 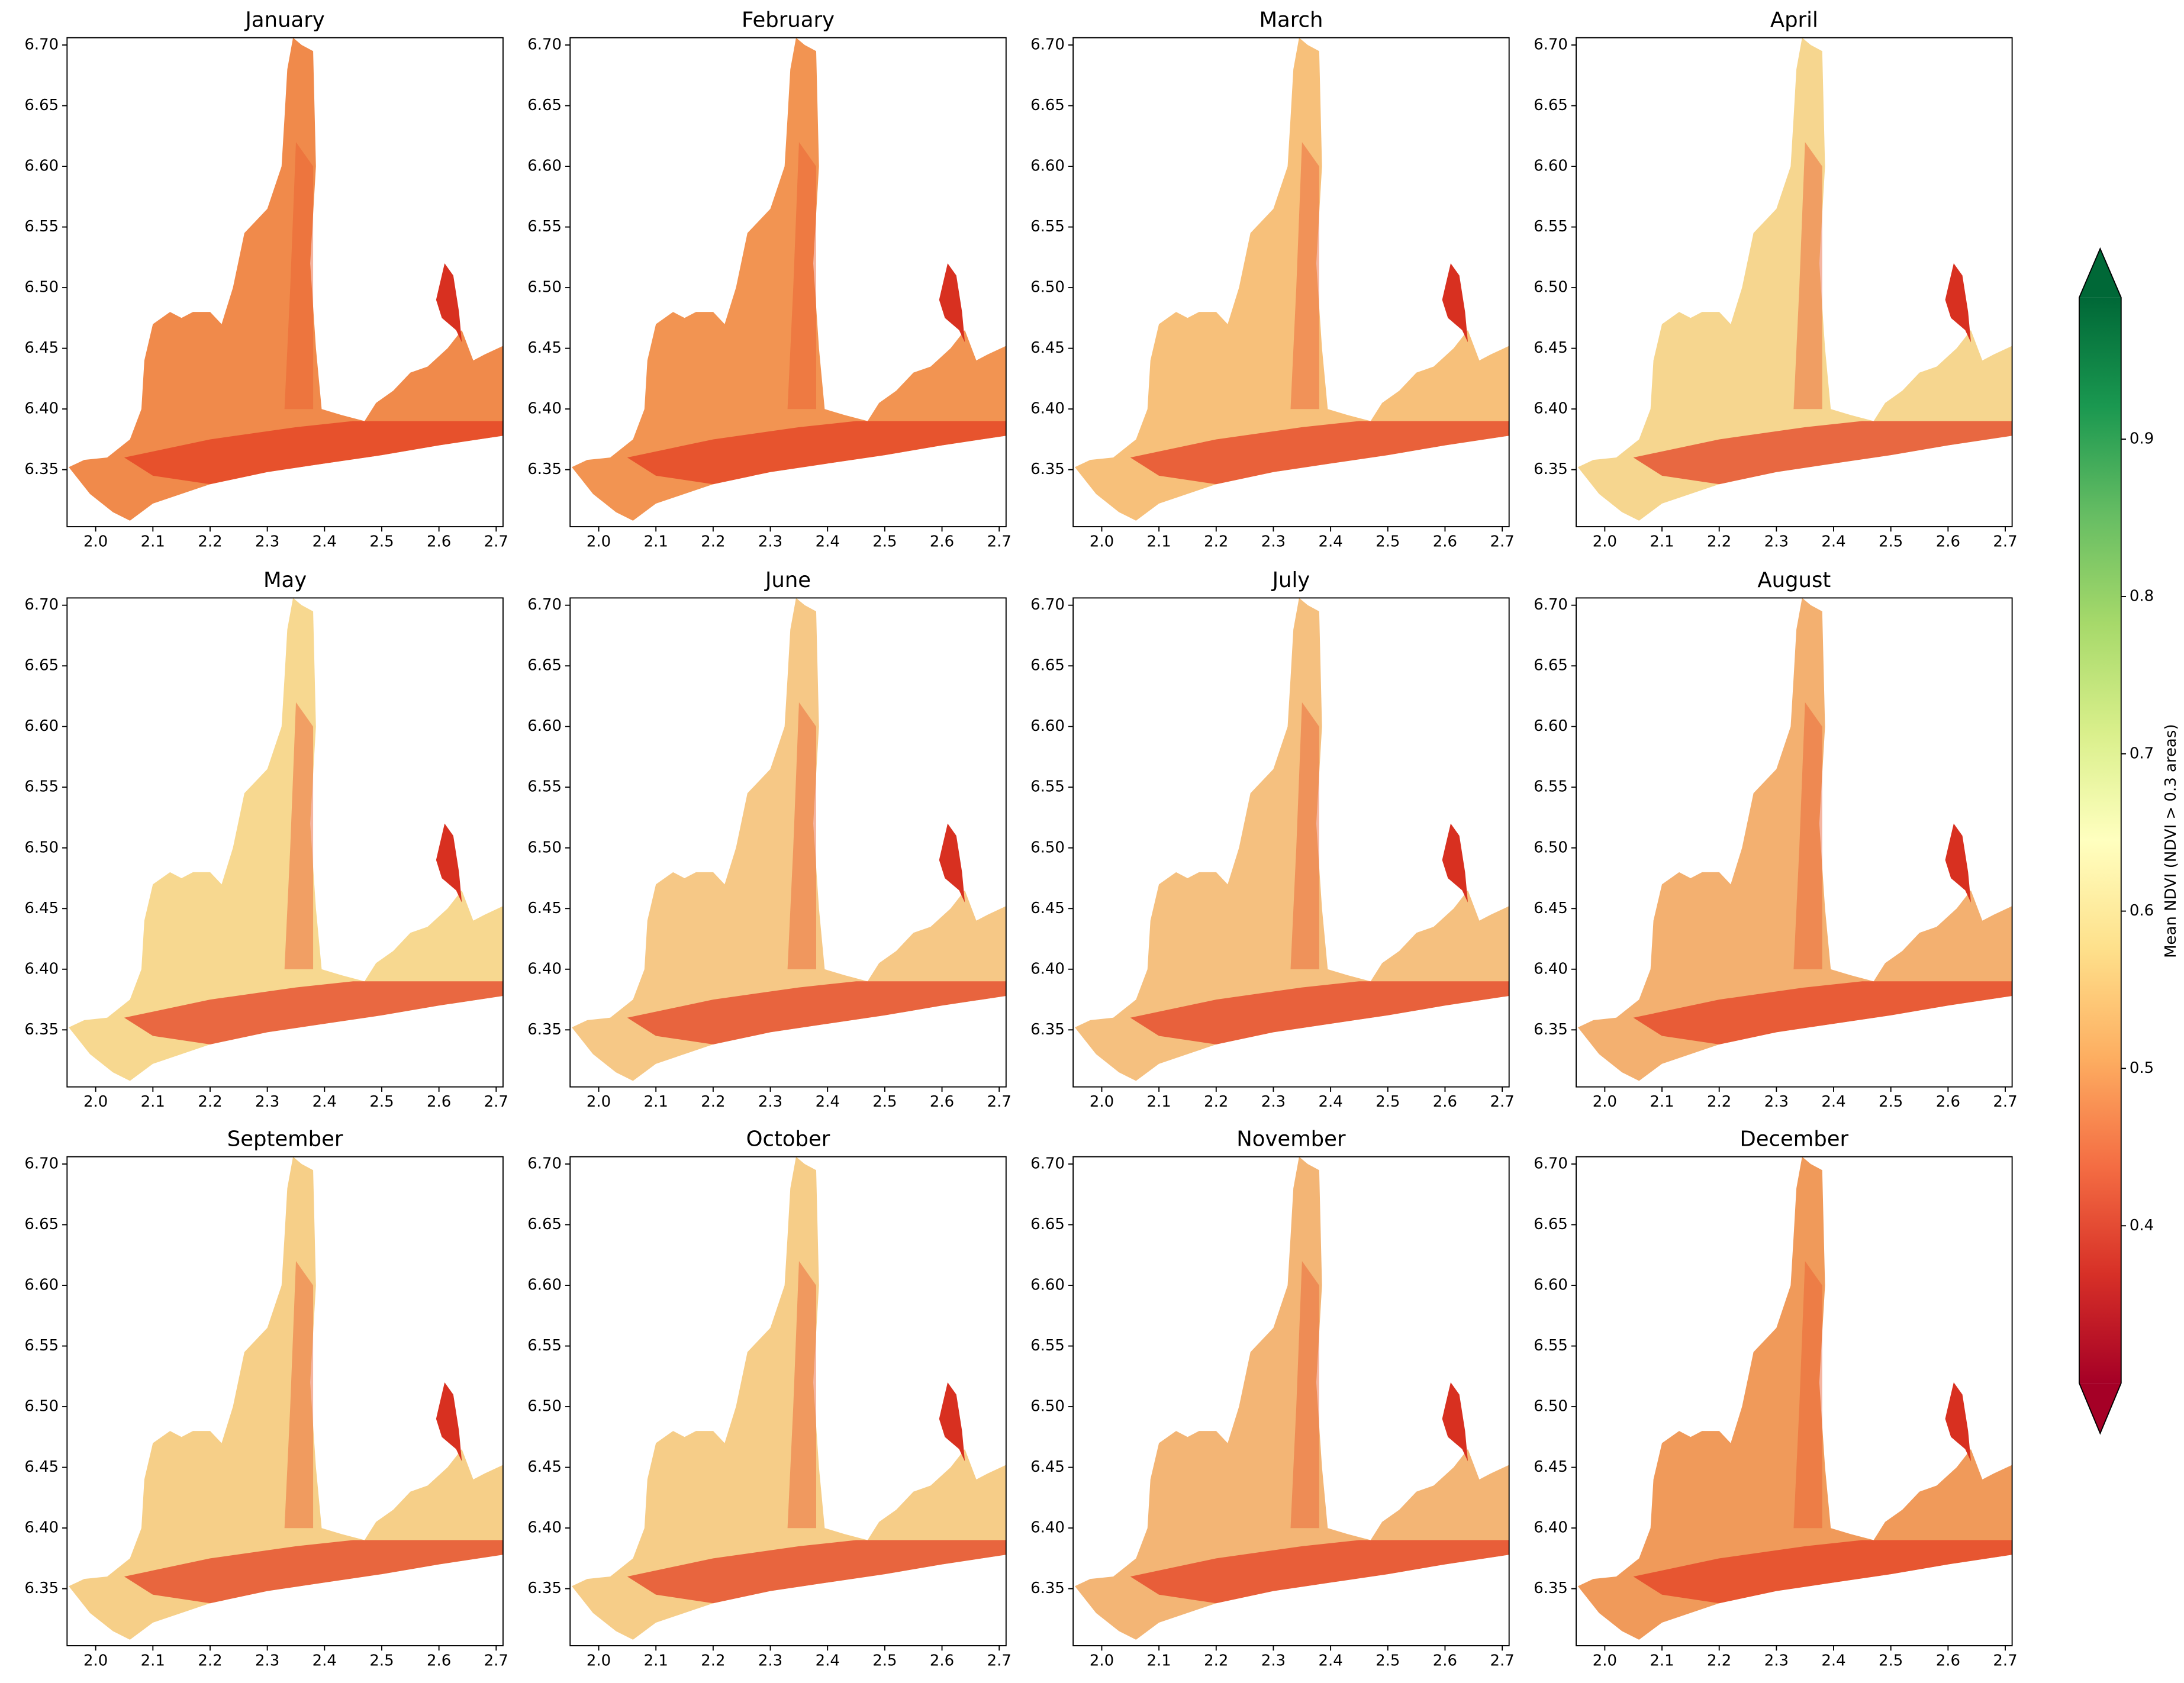 I want to click on colorbar-tick-label: 0.7, so click(x=2142, y=753).